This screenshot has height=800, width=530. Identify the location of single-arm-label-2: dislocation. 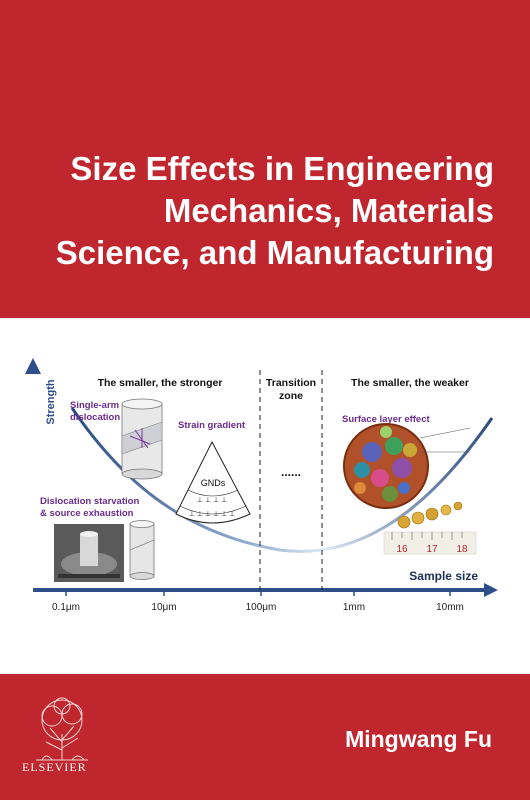
(95, 417).